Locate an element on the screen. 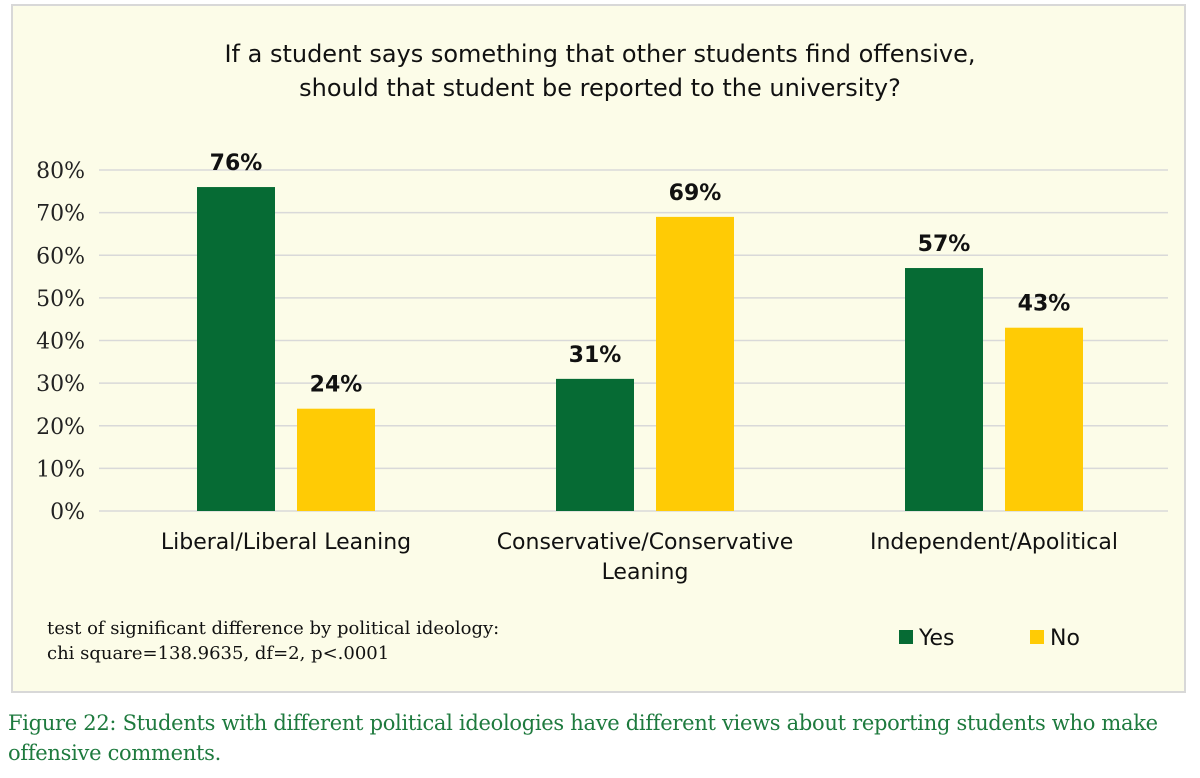 The width and height of the screenshot is (1200, 778). category-label: Independent/Apolitical is located at coordinates (994, 542).